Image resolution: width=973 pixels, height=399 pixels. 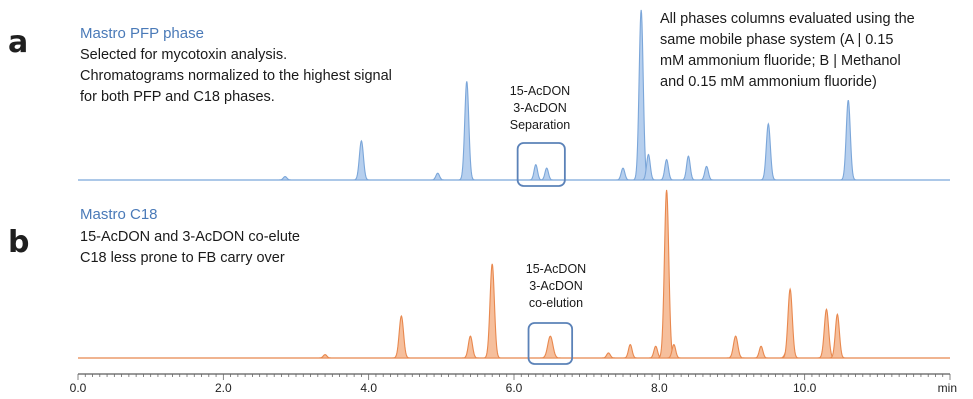 I want to click on panel-a-box-label-1: 15-AcDON, so click(x=540, y=91).